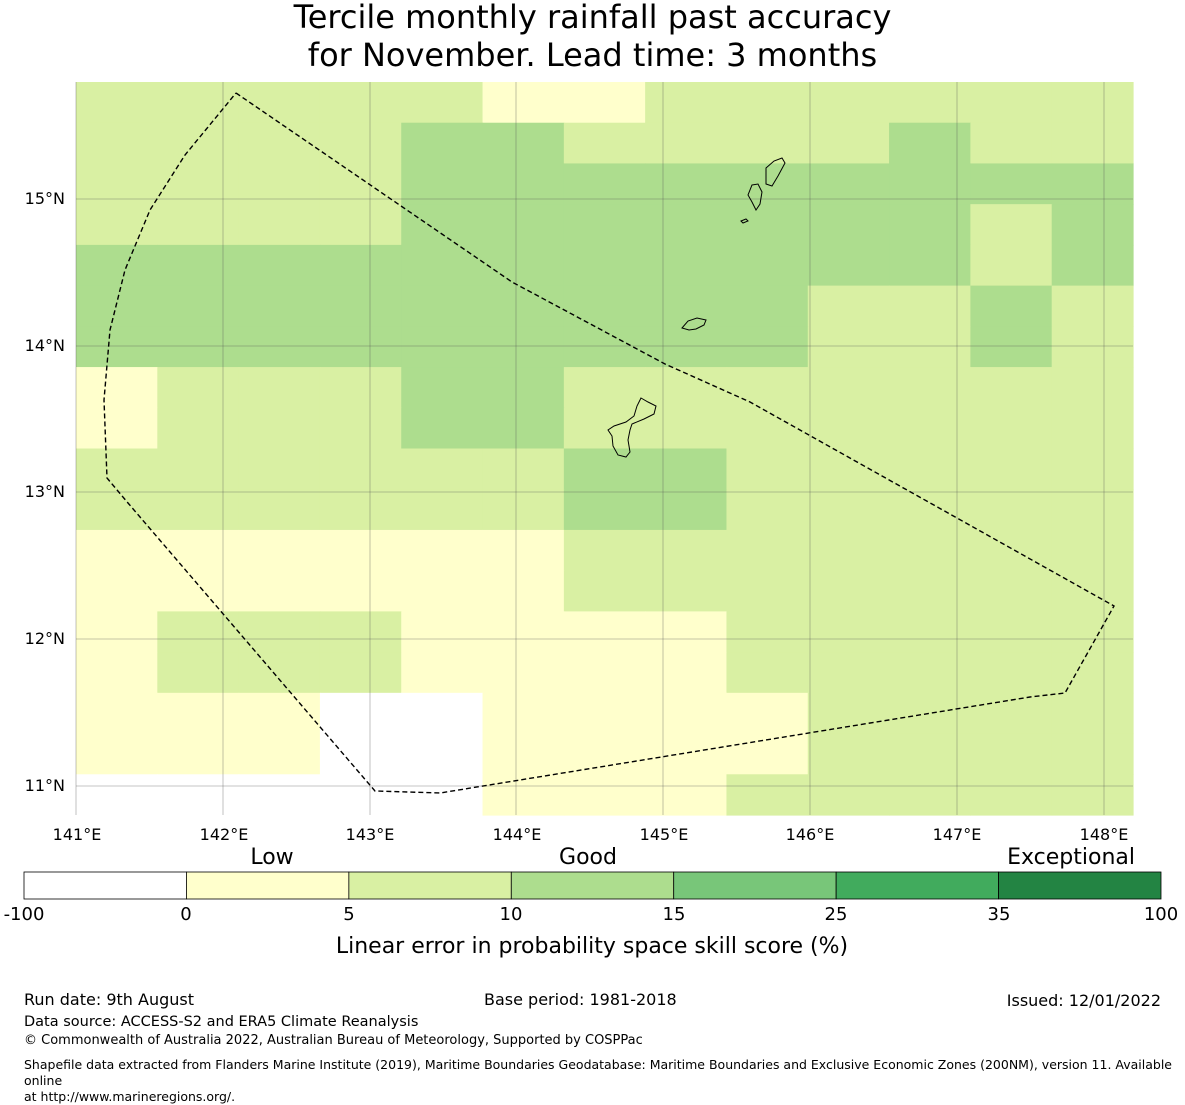 The height and width of the screenshot is (1105, 1185). Describe the element at coordinates (517, 834) in the screenshot. I see `lon-tick-label: 144°E` at that location.